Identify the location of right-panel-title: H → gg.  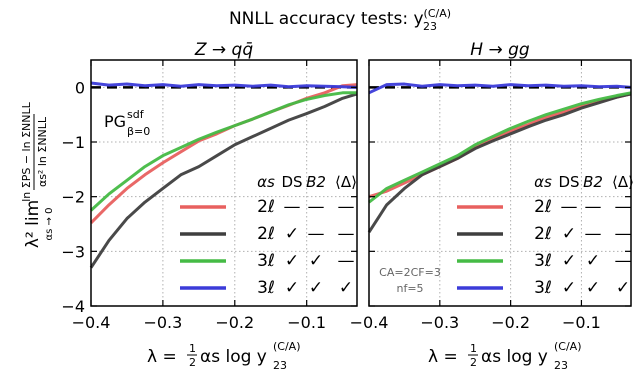
(500, 50).